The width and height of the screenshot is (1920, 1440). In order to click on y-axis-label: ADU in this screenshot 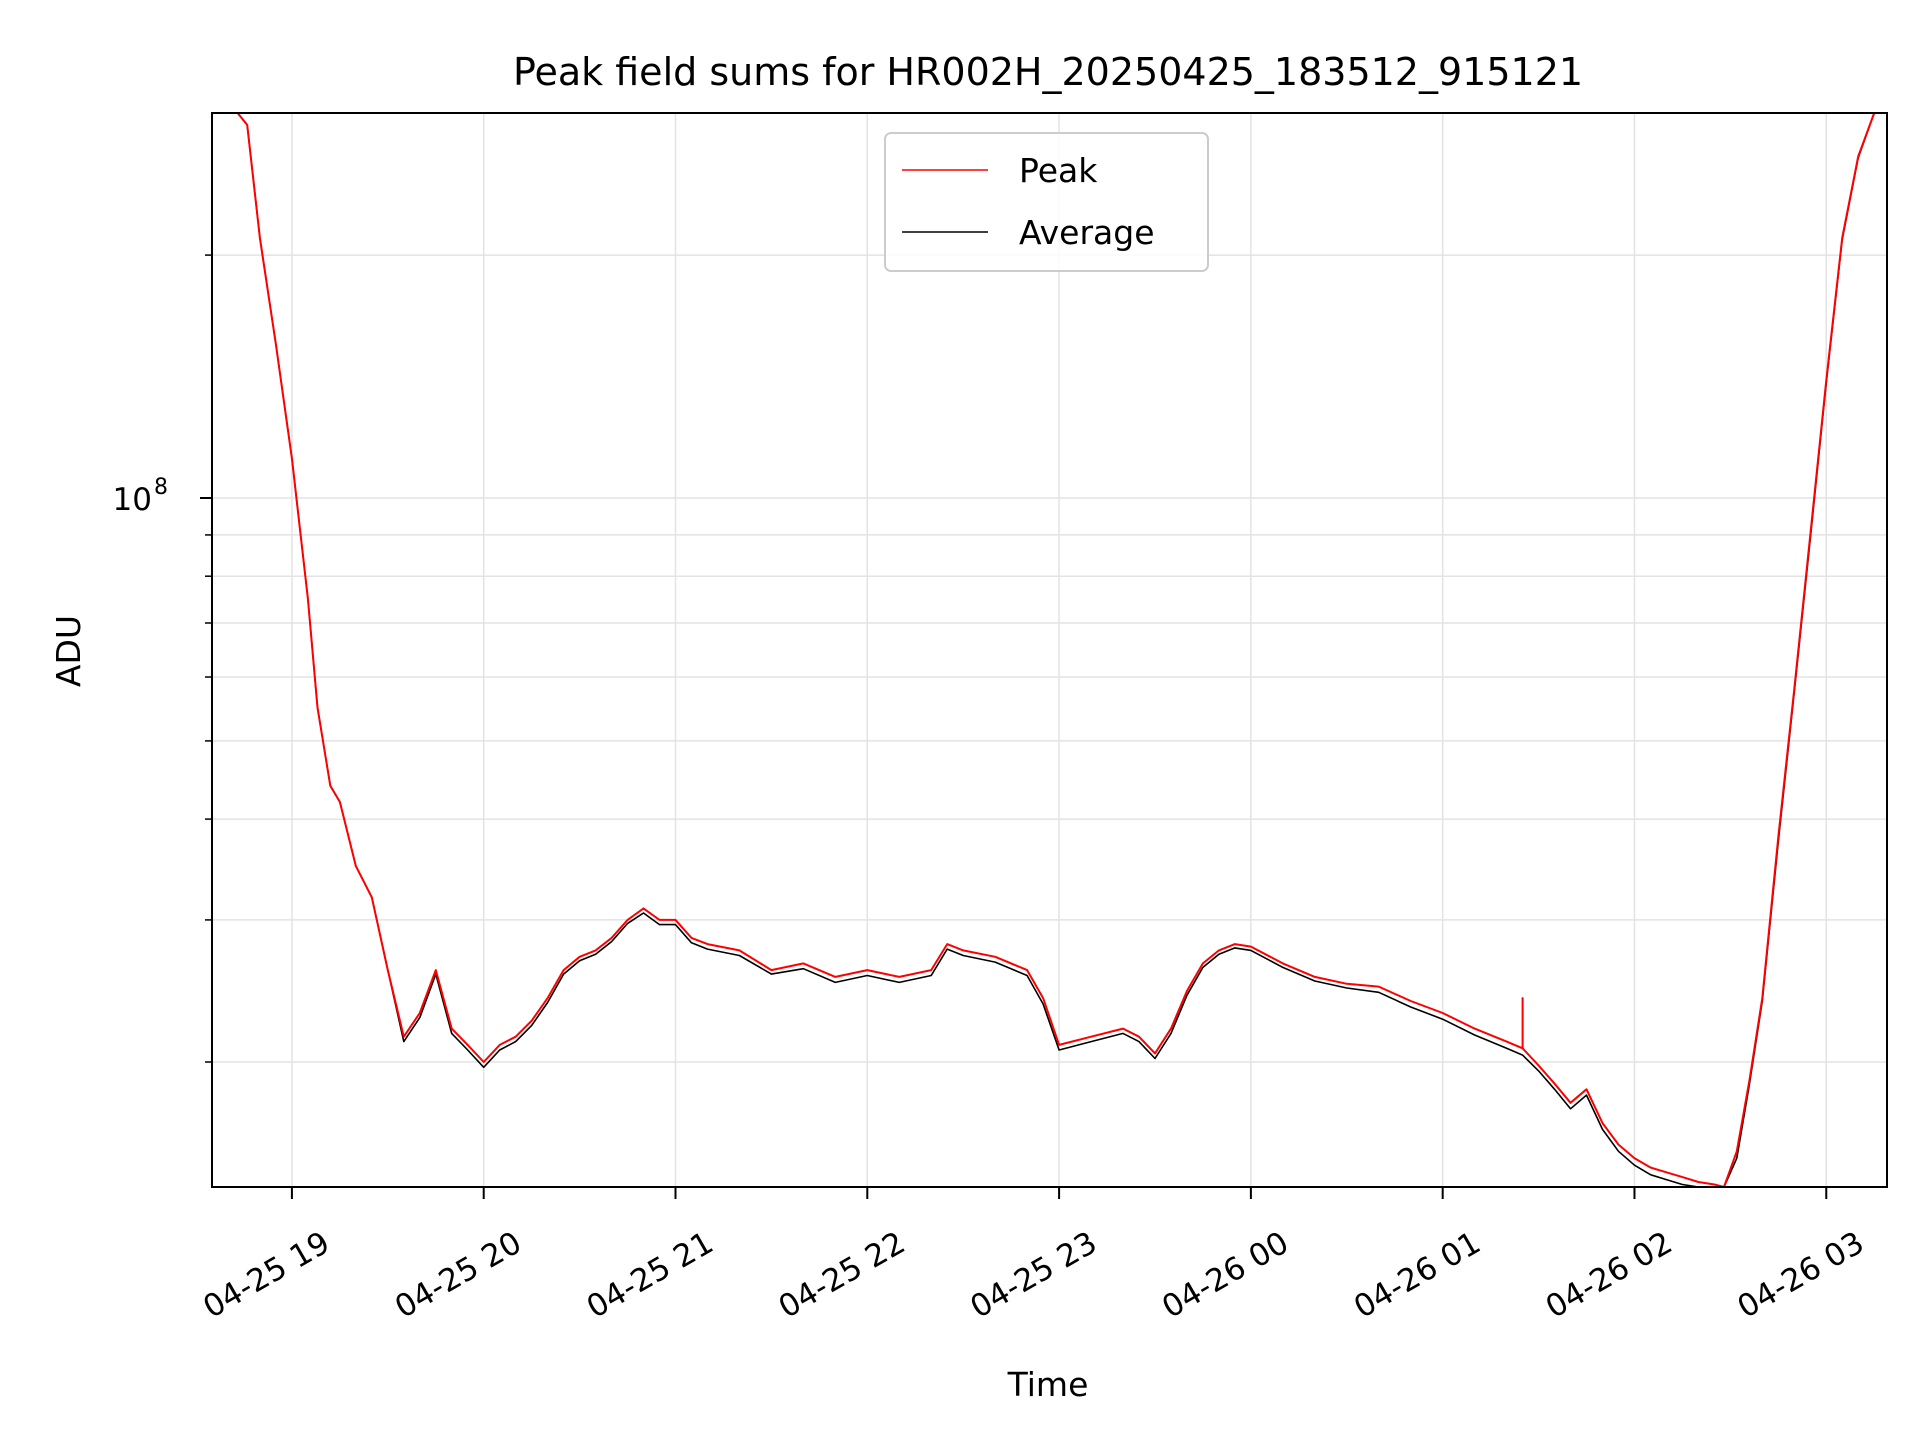, I will do `click(68, 651)`.